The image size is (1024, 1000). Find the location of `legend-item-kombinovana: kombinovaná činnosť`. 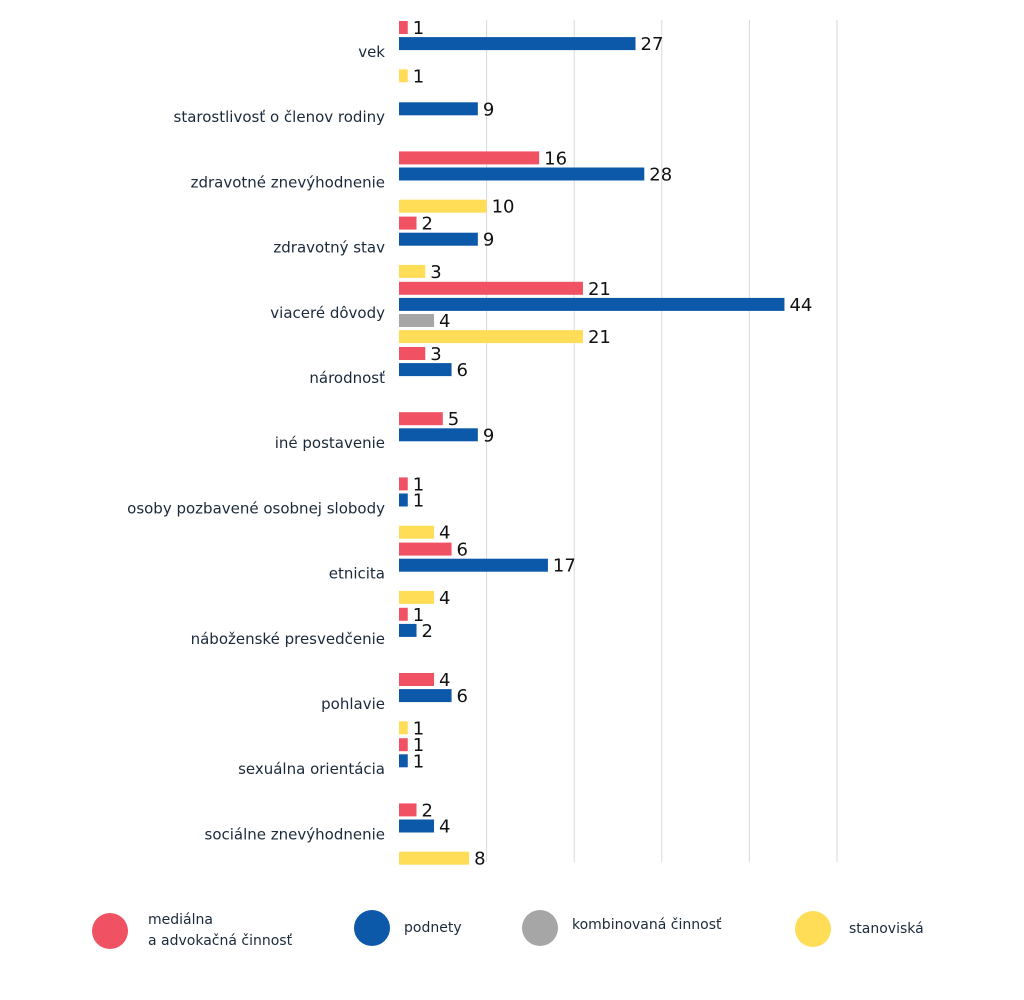

legend-item-kombinovana: kombinovaná činnosť is located at coordinates (621, 928).